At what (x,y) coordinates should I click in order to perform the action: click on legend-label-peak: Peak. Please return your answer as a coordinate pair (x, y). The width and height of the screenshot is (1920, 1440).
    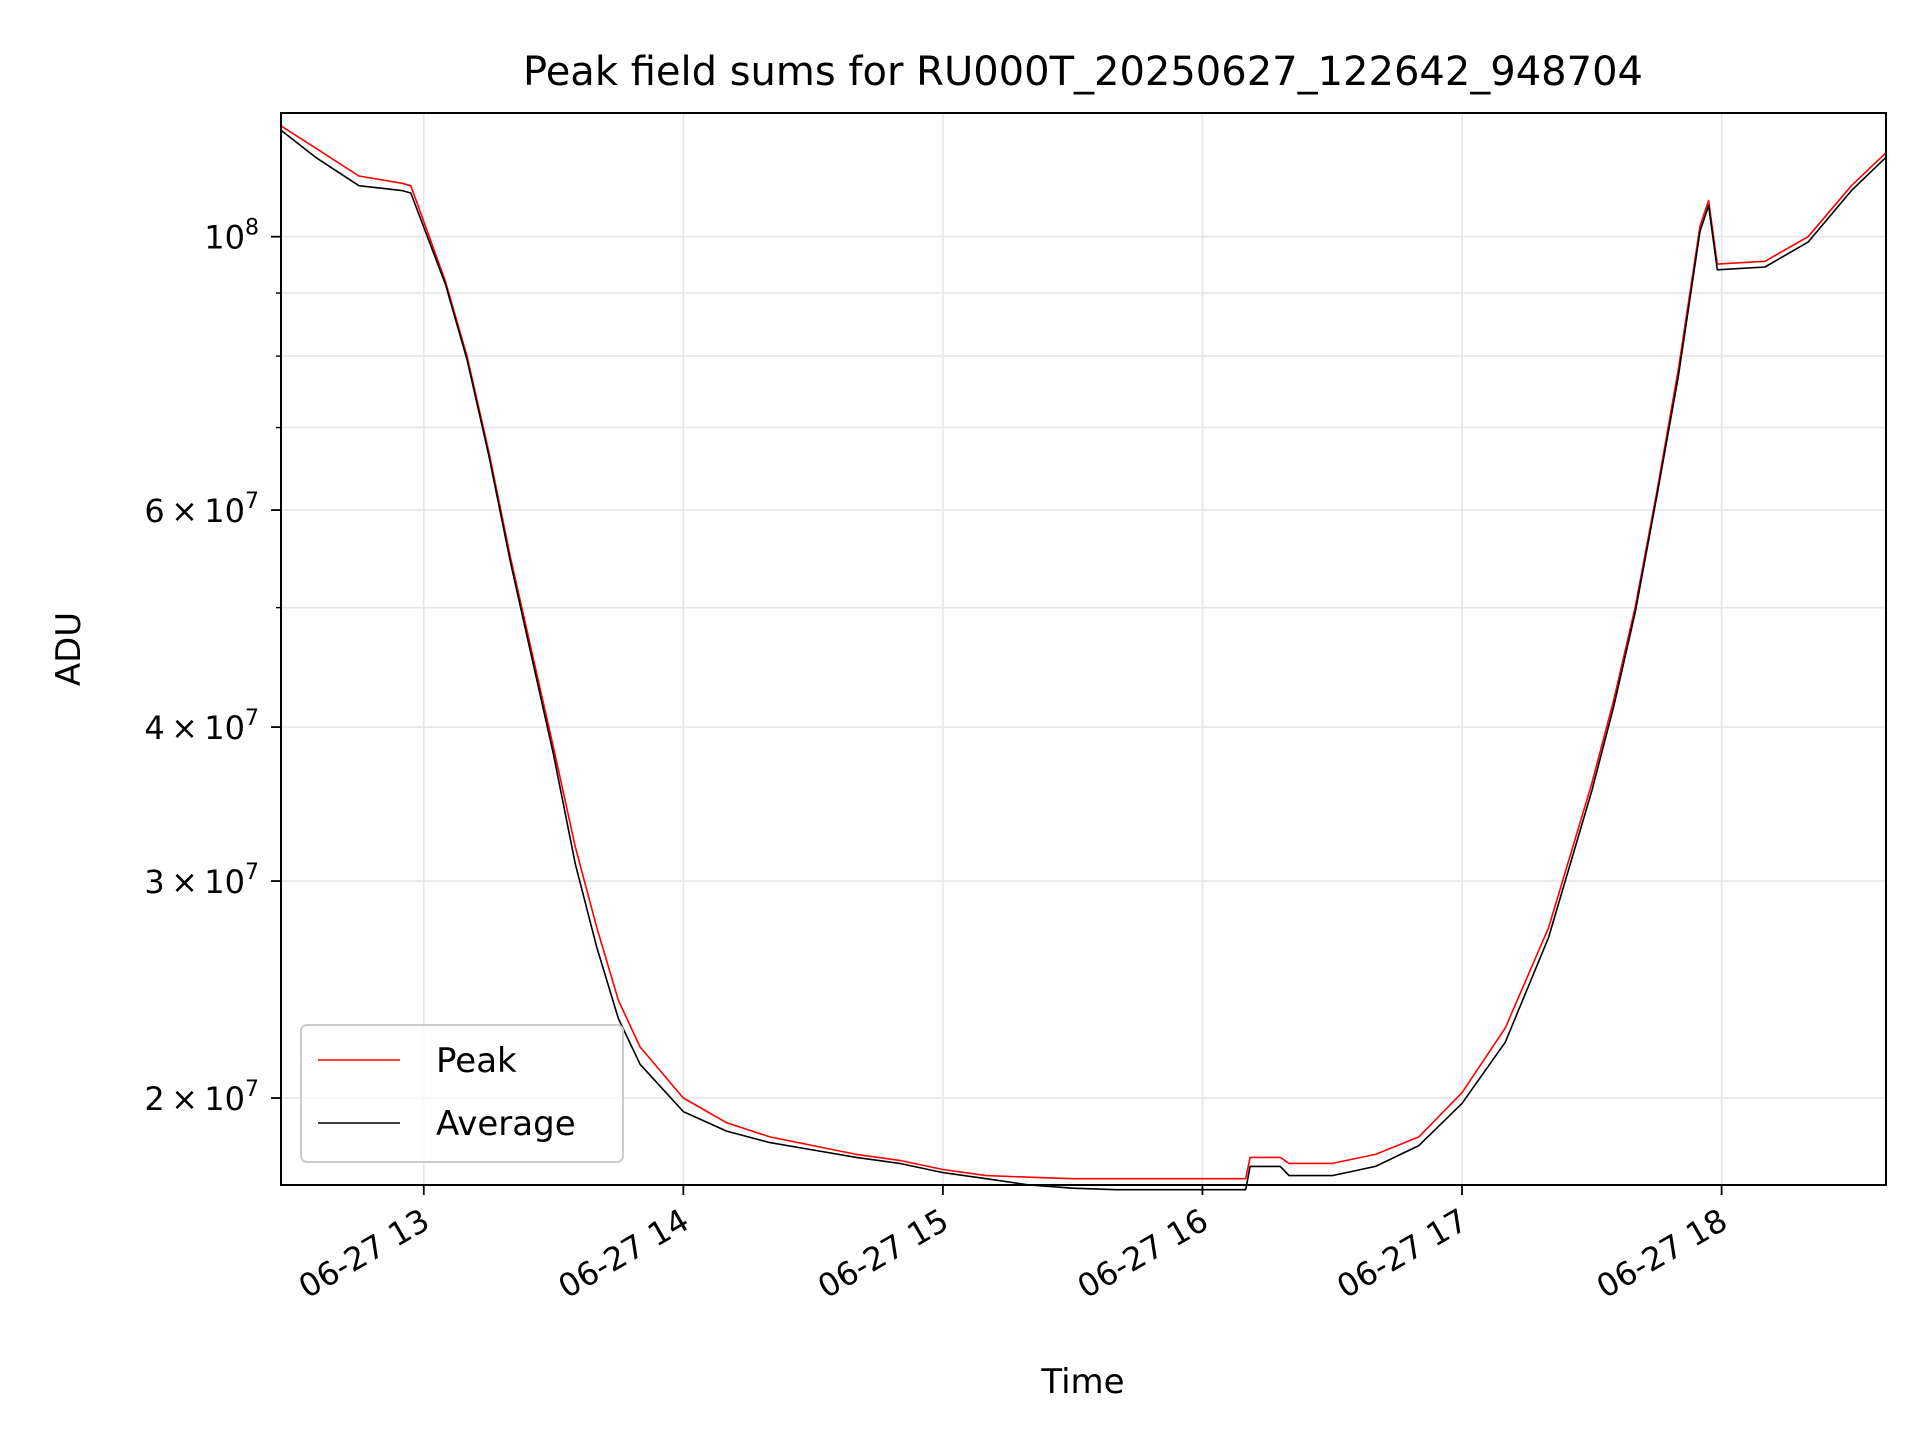
    Looking at the image, I should click on (476, 1061).